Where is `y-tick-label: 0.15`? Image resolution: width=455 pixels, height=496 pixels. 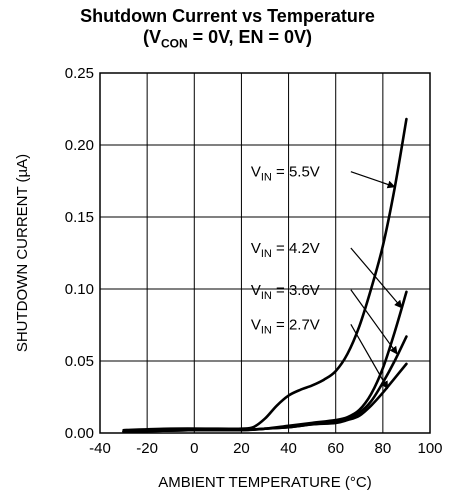
y-tick-label: 0.15 is located at coordinates (79, 217).